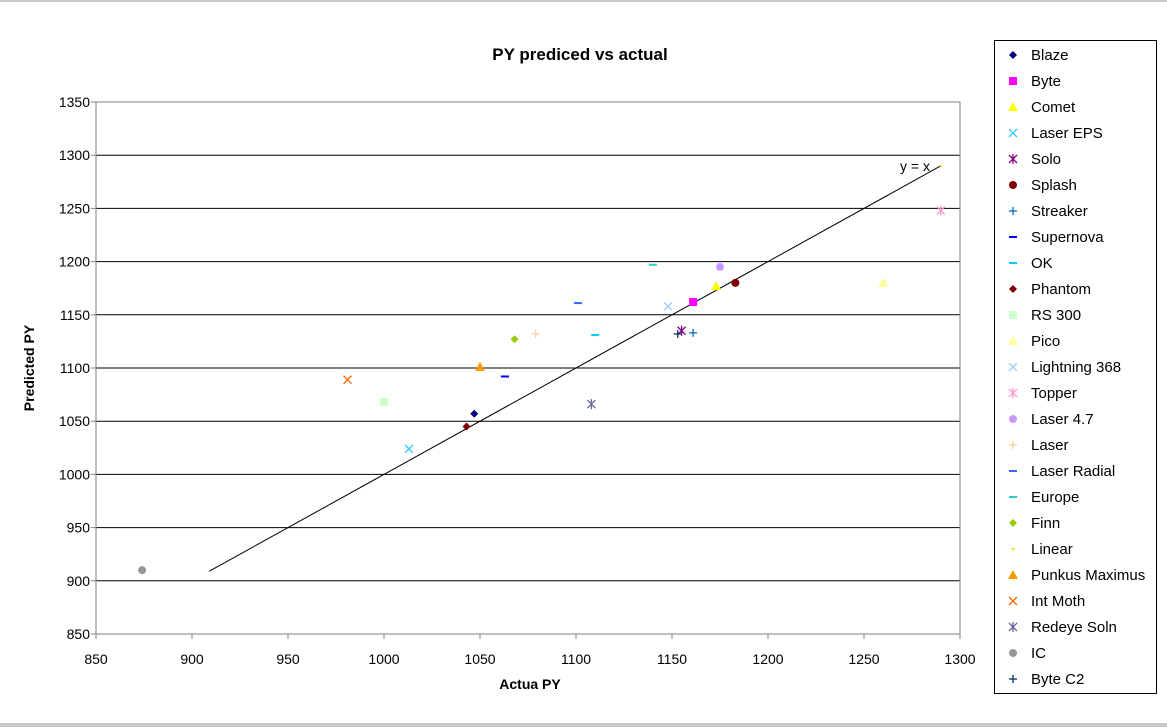 This screenshot has height=727, width=1167. I want to click on legend-item-laser-eps: Laser EPS, so click(1075, 133).